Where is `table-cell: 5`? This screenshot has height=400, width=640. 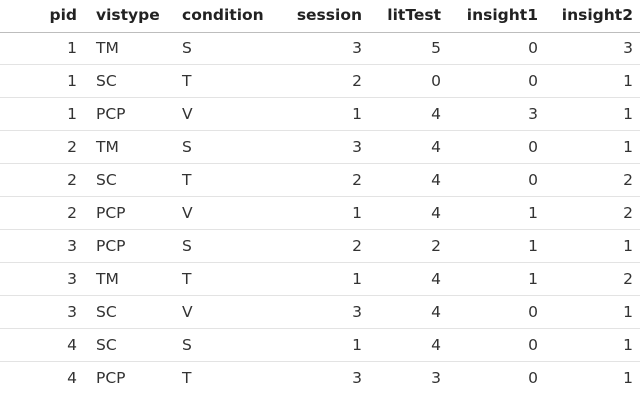 table-cell: 5 is located at coordinates (436, 48).